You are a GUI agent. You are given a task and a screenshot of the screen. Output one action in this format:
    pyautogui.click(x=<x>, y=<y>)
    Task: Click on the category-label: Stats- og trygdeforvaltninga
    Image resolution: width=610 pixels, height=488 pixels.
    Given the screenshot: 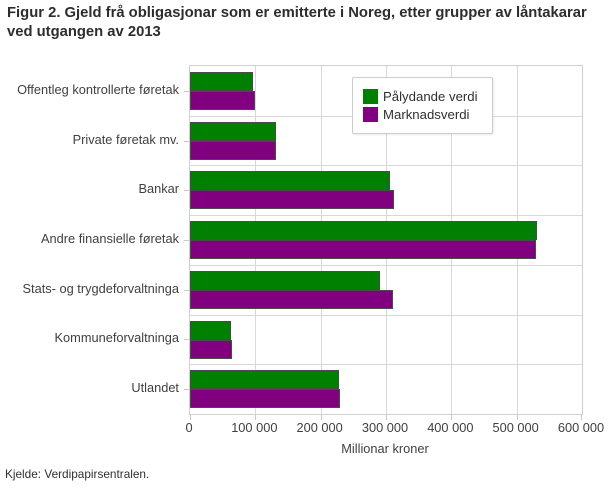 What is the action you would take?
    pyautogui.click(x=101, y=288)
    